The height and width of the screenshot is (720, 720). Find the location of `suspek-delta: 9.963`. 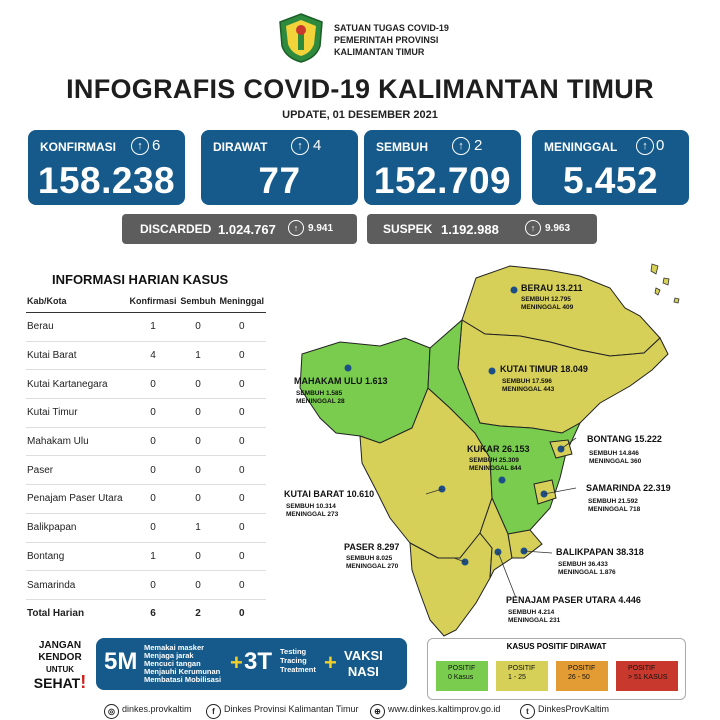

suspek-delta: 9.963 is located at coordinates (558, 228).